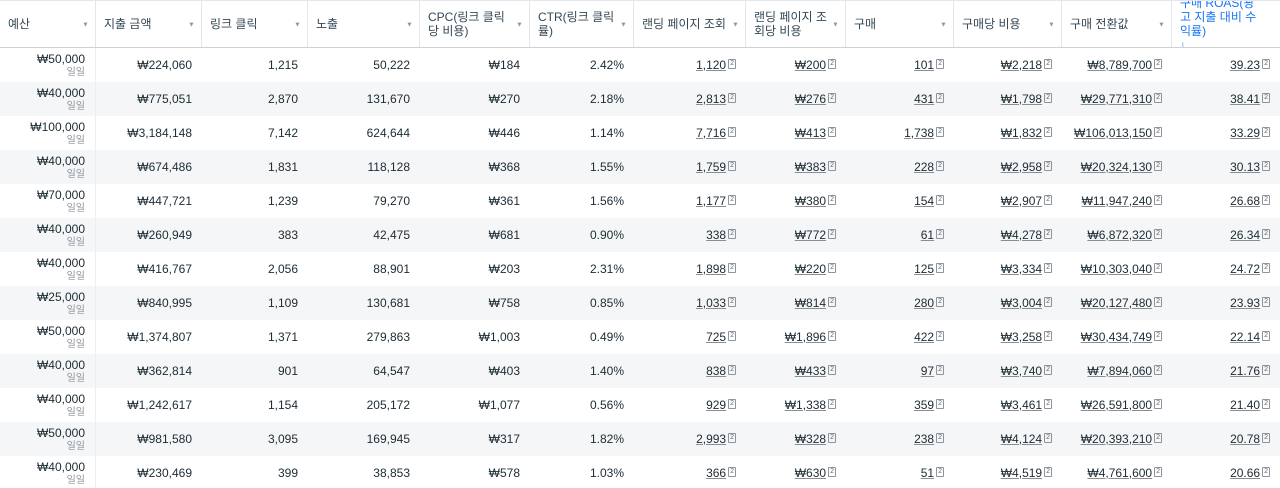 Image resolution: width=1280 pixels, height=488 pixels. Describe the element at coordinates (1021, 404) in the screenshot. I see `metric-value-link: ₩3,461` at that location.